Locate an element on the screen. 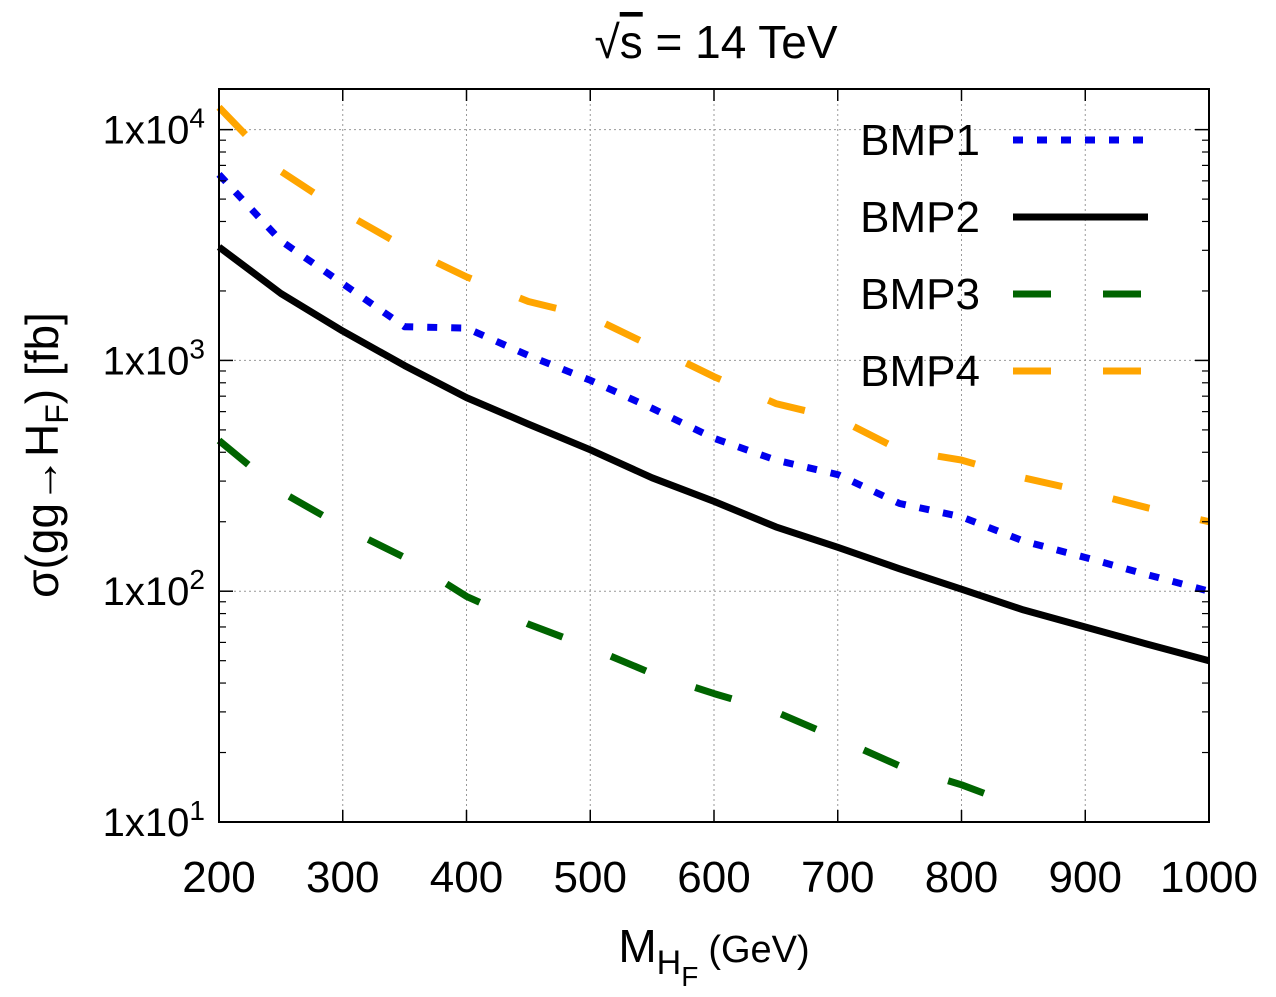 This screenshot has height=997, width=1276. y-tick-label: 1x10³ is located at coordinates (154, 358).